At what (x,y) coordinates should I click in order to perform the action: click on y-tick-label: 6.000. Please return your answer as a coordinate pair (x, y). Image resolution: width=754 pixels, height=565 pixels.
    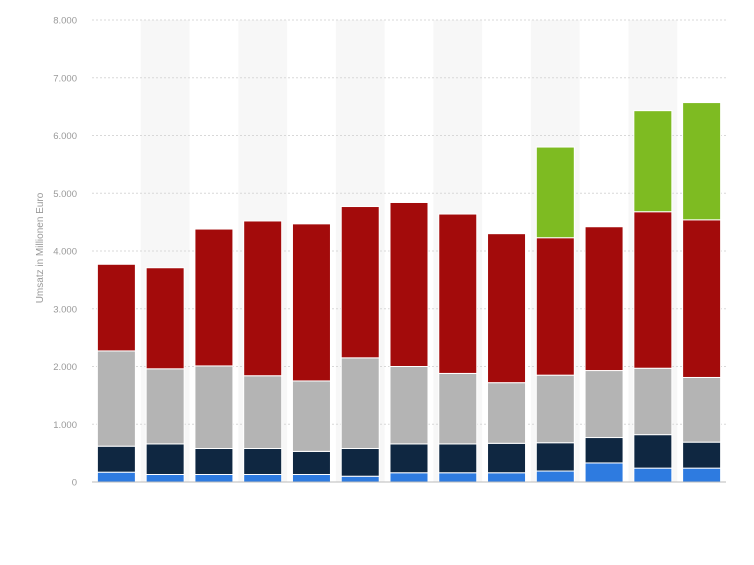
    Looking at the image, I should click on (65, 136).